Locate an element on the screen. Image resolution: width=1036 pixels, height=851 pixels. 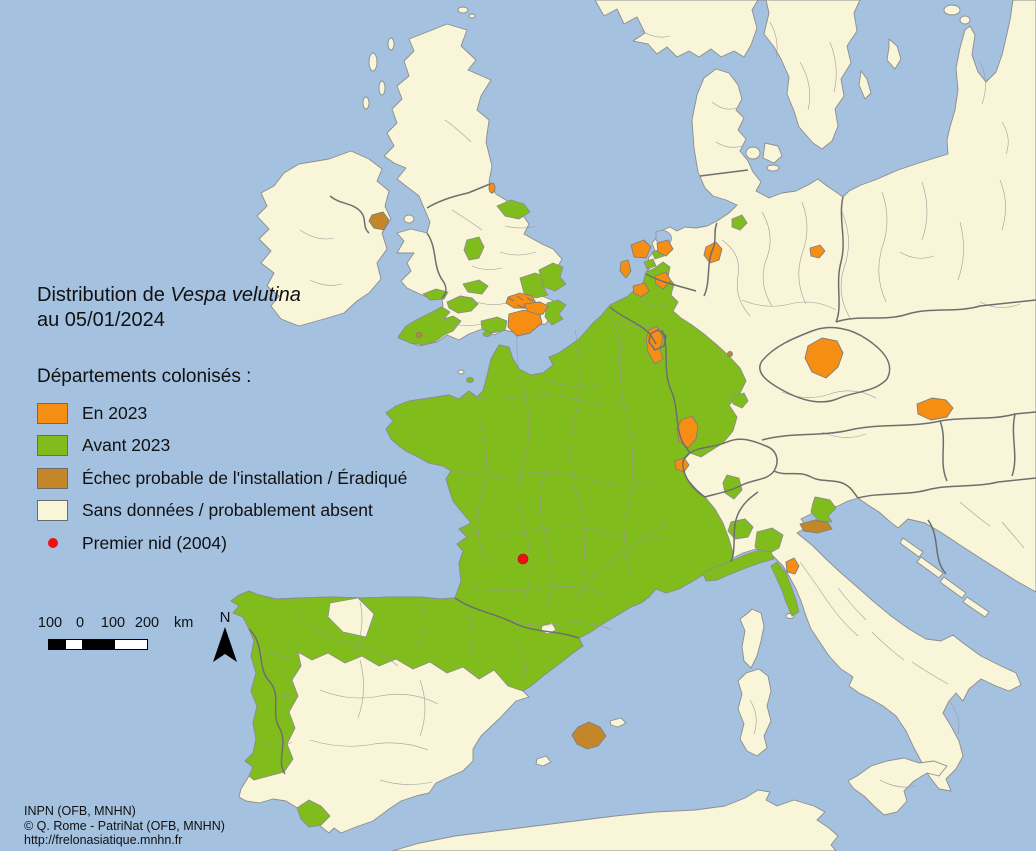
credit-line-author: © Q. Rome - PatriNat (OFB, MNHN) is located at coordinates (124, 825).